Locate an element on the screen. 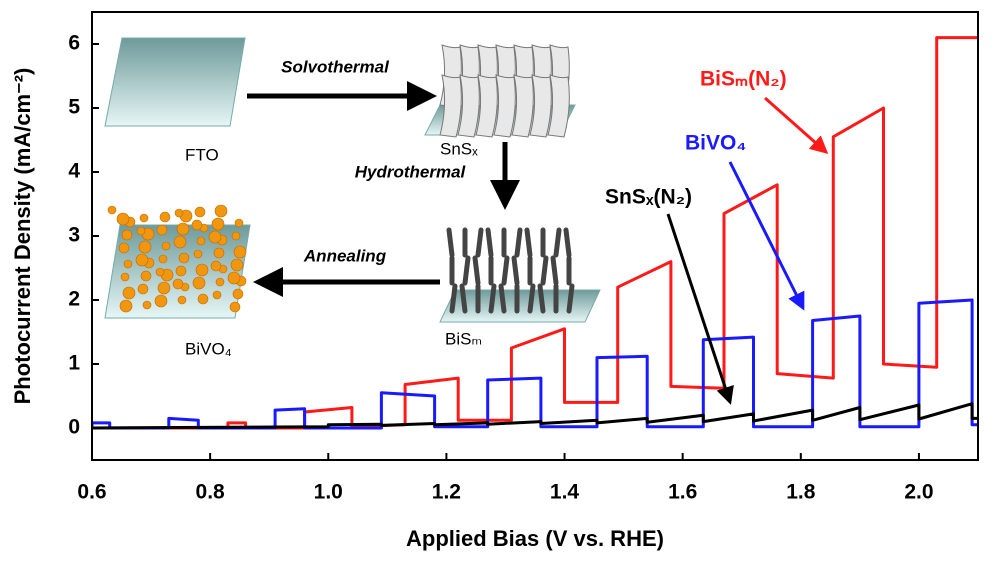 The height and width of the screenshot is (562, 1000). inset-label: BiVO₄ is located at coordinates (208, 348).